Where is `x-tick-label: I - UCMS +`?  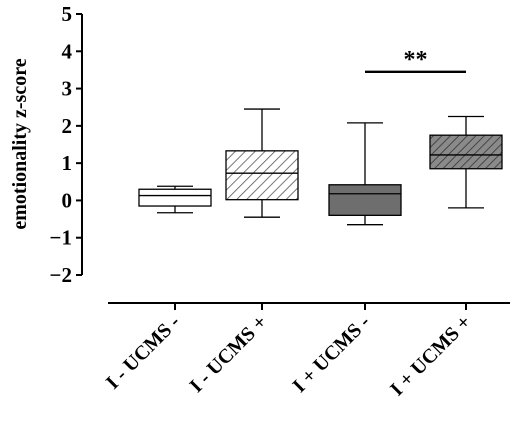 x-tick-label: I - UCMS + is located at coordinates (228, 354).